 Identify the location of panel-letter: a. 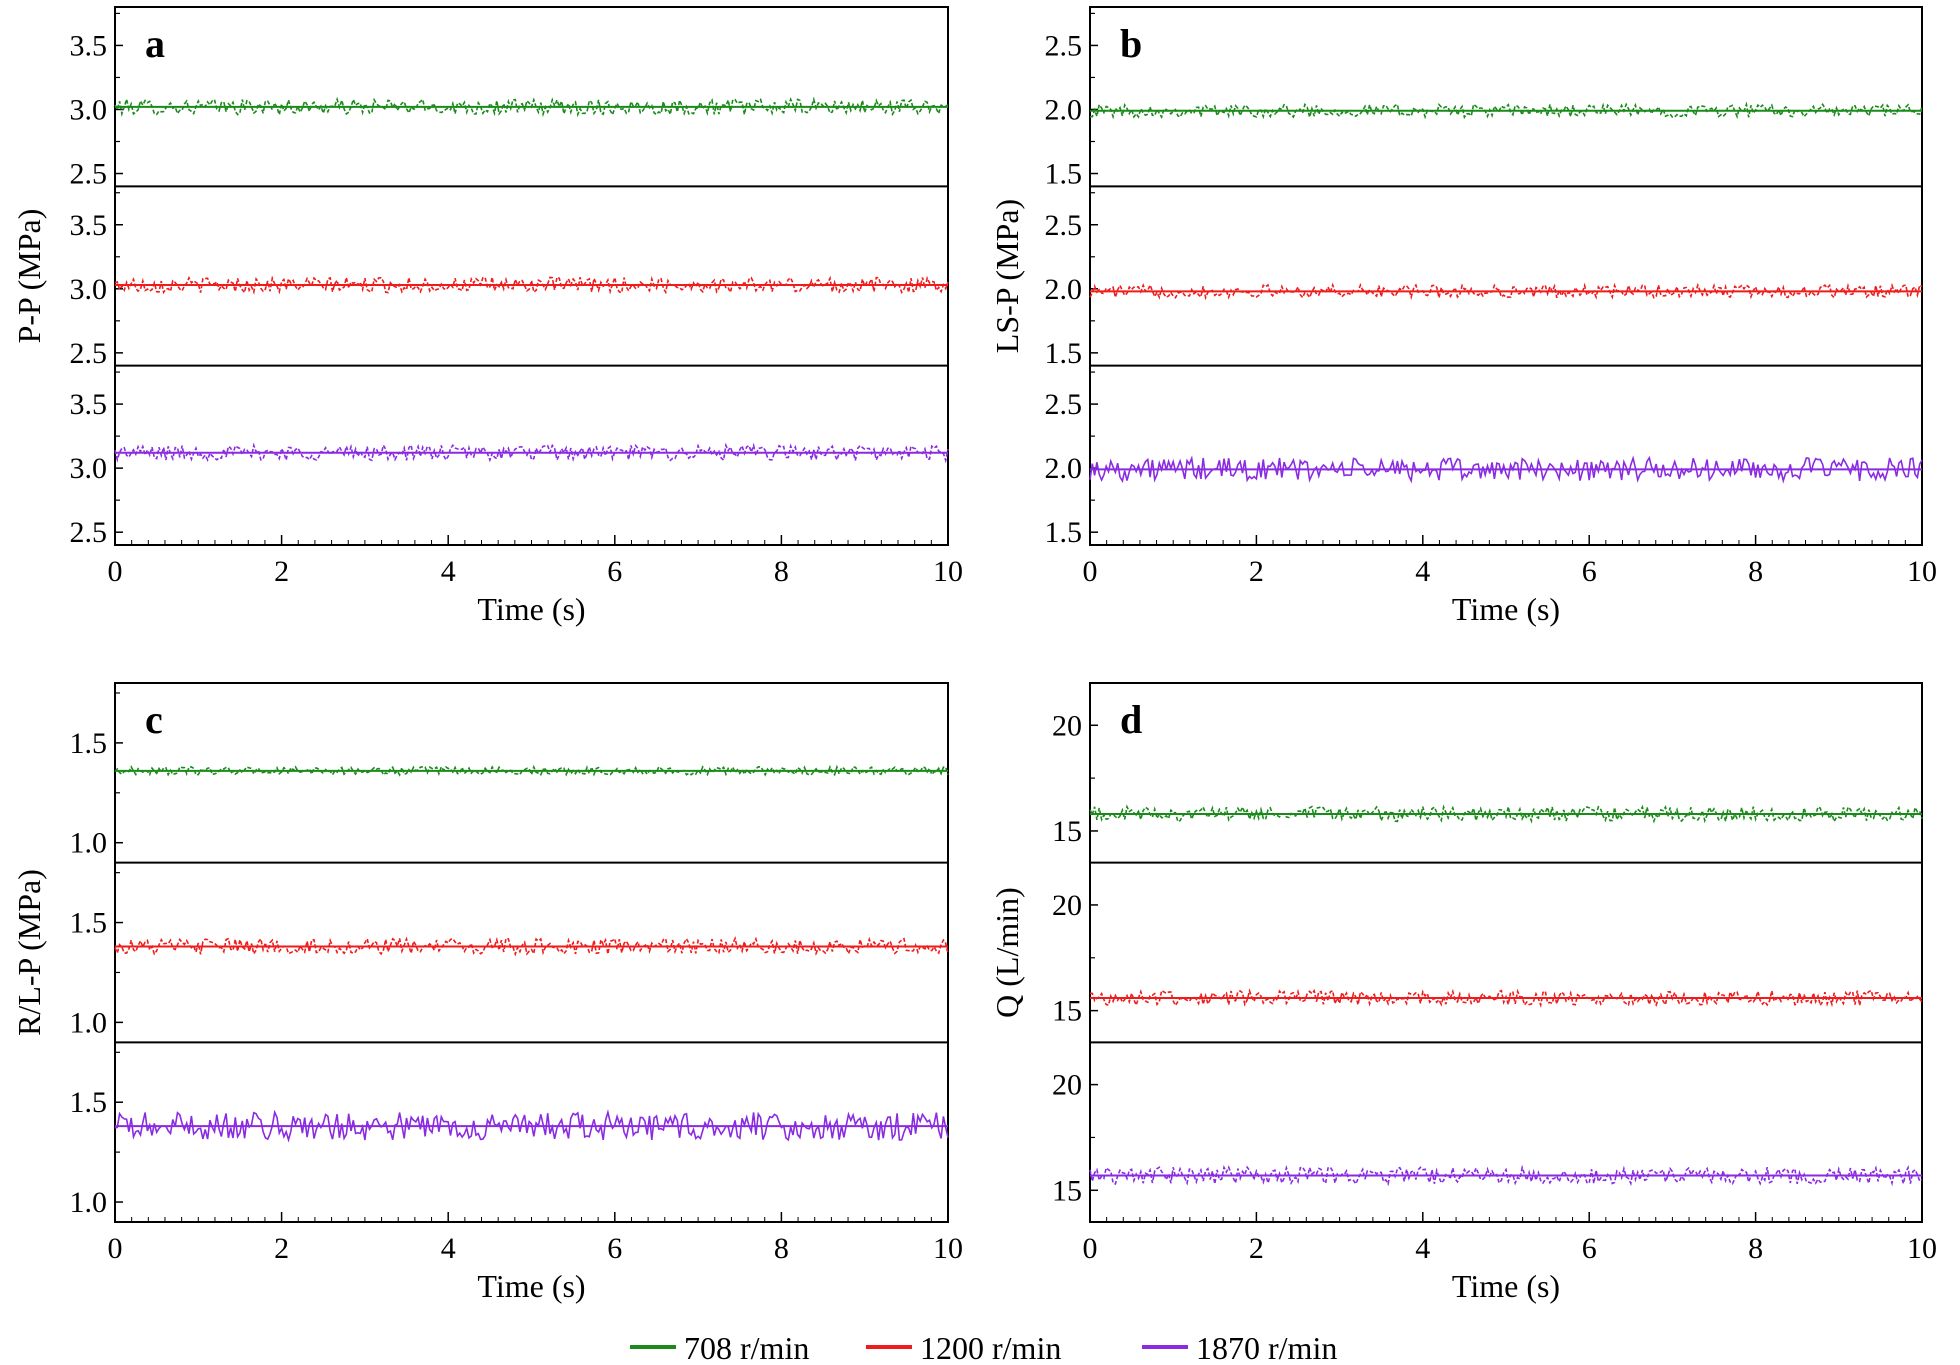
(155, 43).